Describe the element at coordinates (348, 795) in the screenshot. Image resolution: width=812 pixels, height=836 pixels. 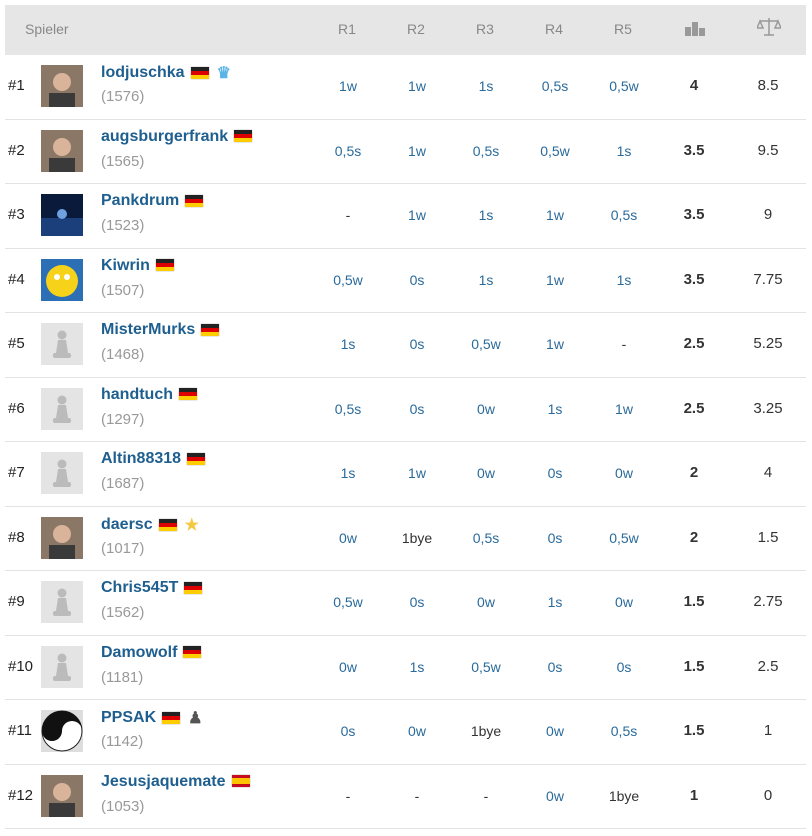
I see `round-1-result: -` at that location.